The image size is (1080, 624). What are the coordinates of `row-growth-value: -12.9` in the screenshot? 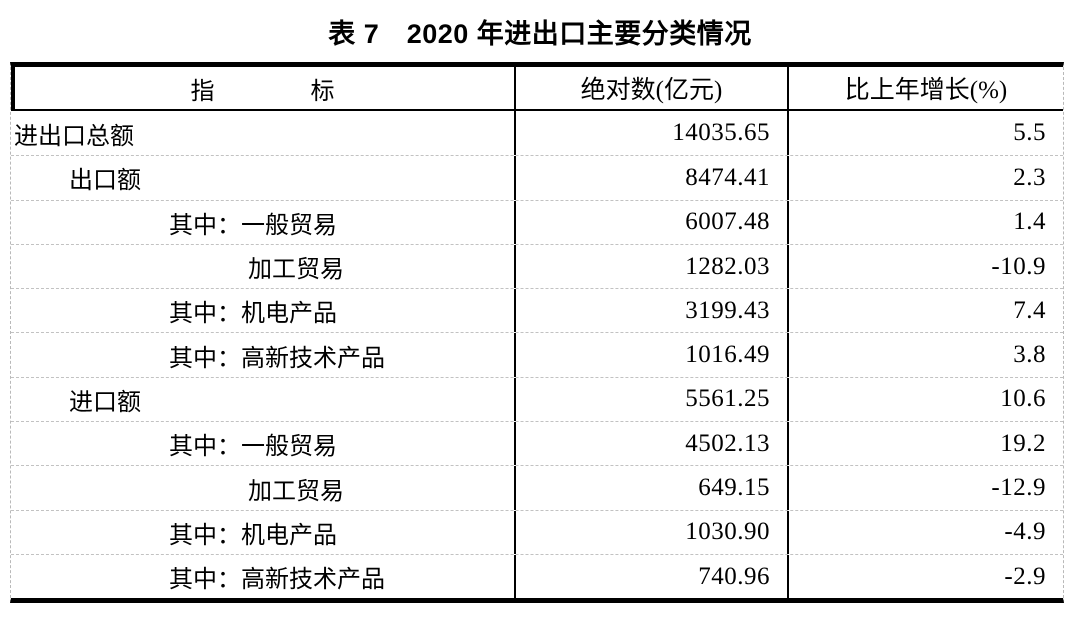 It's located at (1018, 488).